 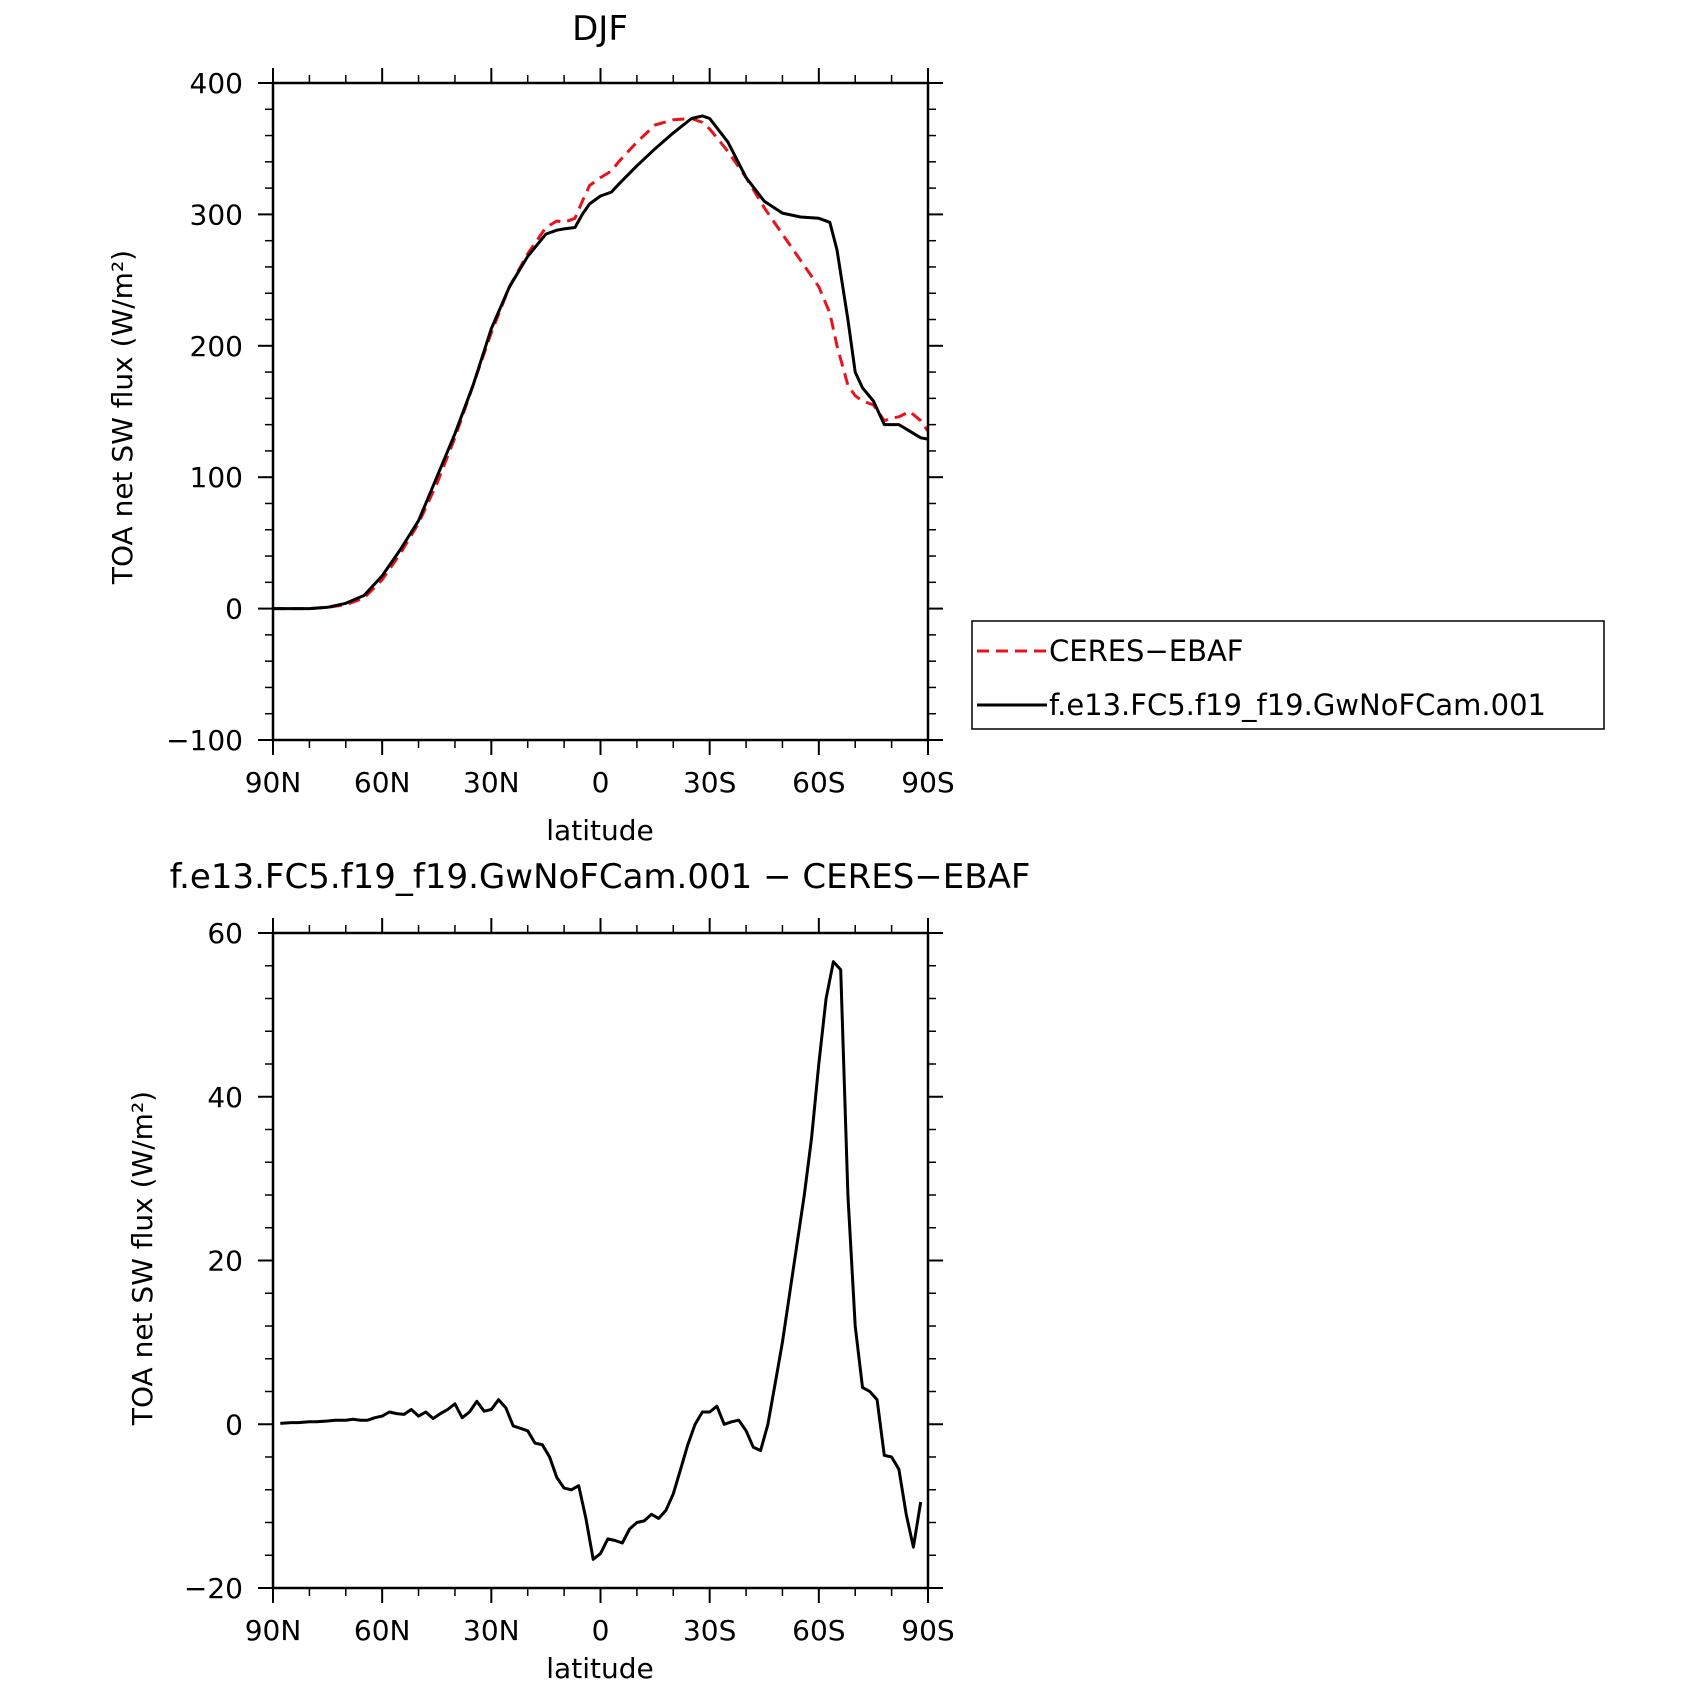 What do you see at coordinates (1146, 651) in the screenshot?
I see `legend-label-ceres: CERES−EBAF` at bounding box center [1146, 651].